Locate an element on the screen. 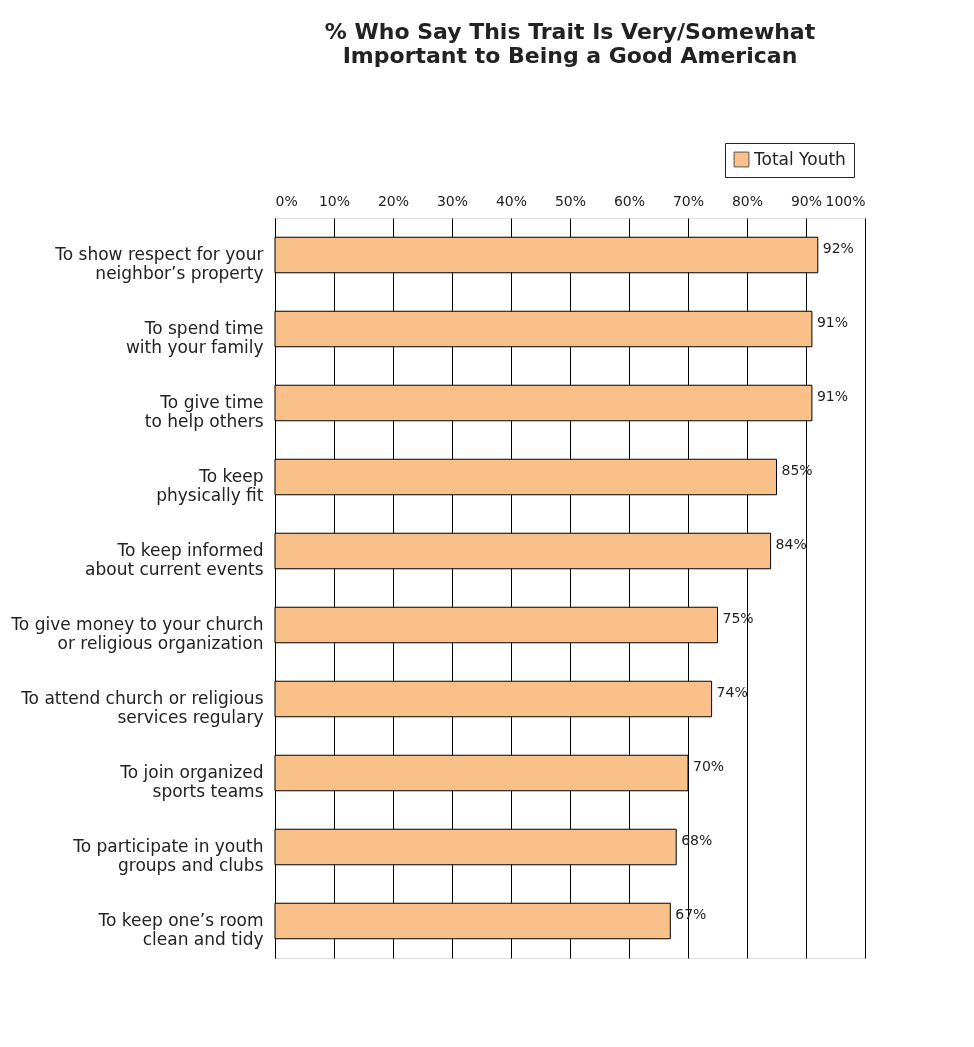 Image resolution: width=974 pixels, height=1047 pixels. x-tick-label: 40% is located at coordinates (511, 200).